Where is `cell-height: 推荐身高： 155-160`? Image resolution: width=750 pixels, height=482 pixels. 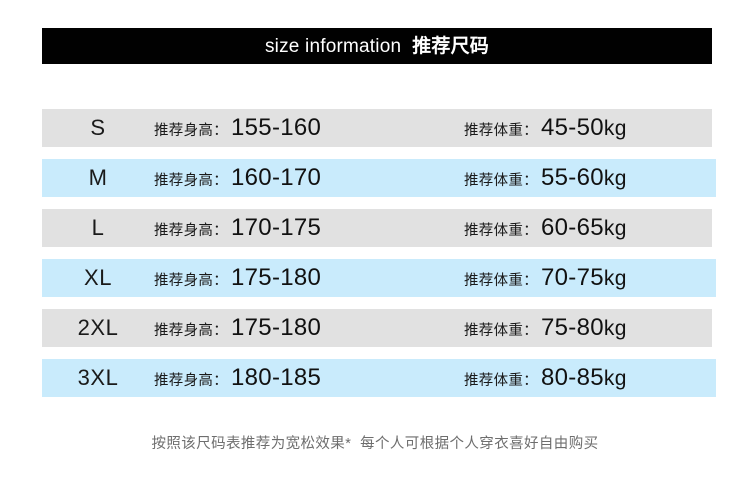
cell-height: 推荐身高： 155-160 is located at coordinates (290, 128).